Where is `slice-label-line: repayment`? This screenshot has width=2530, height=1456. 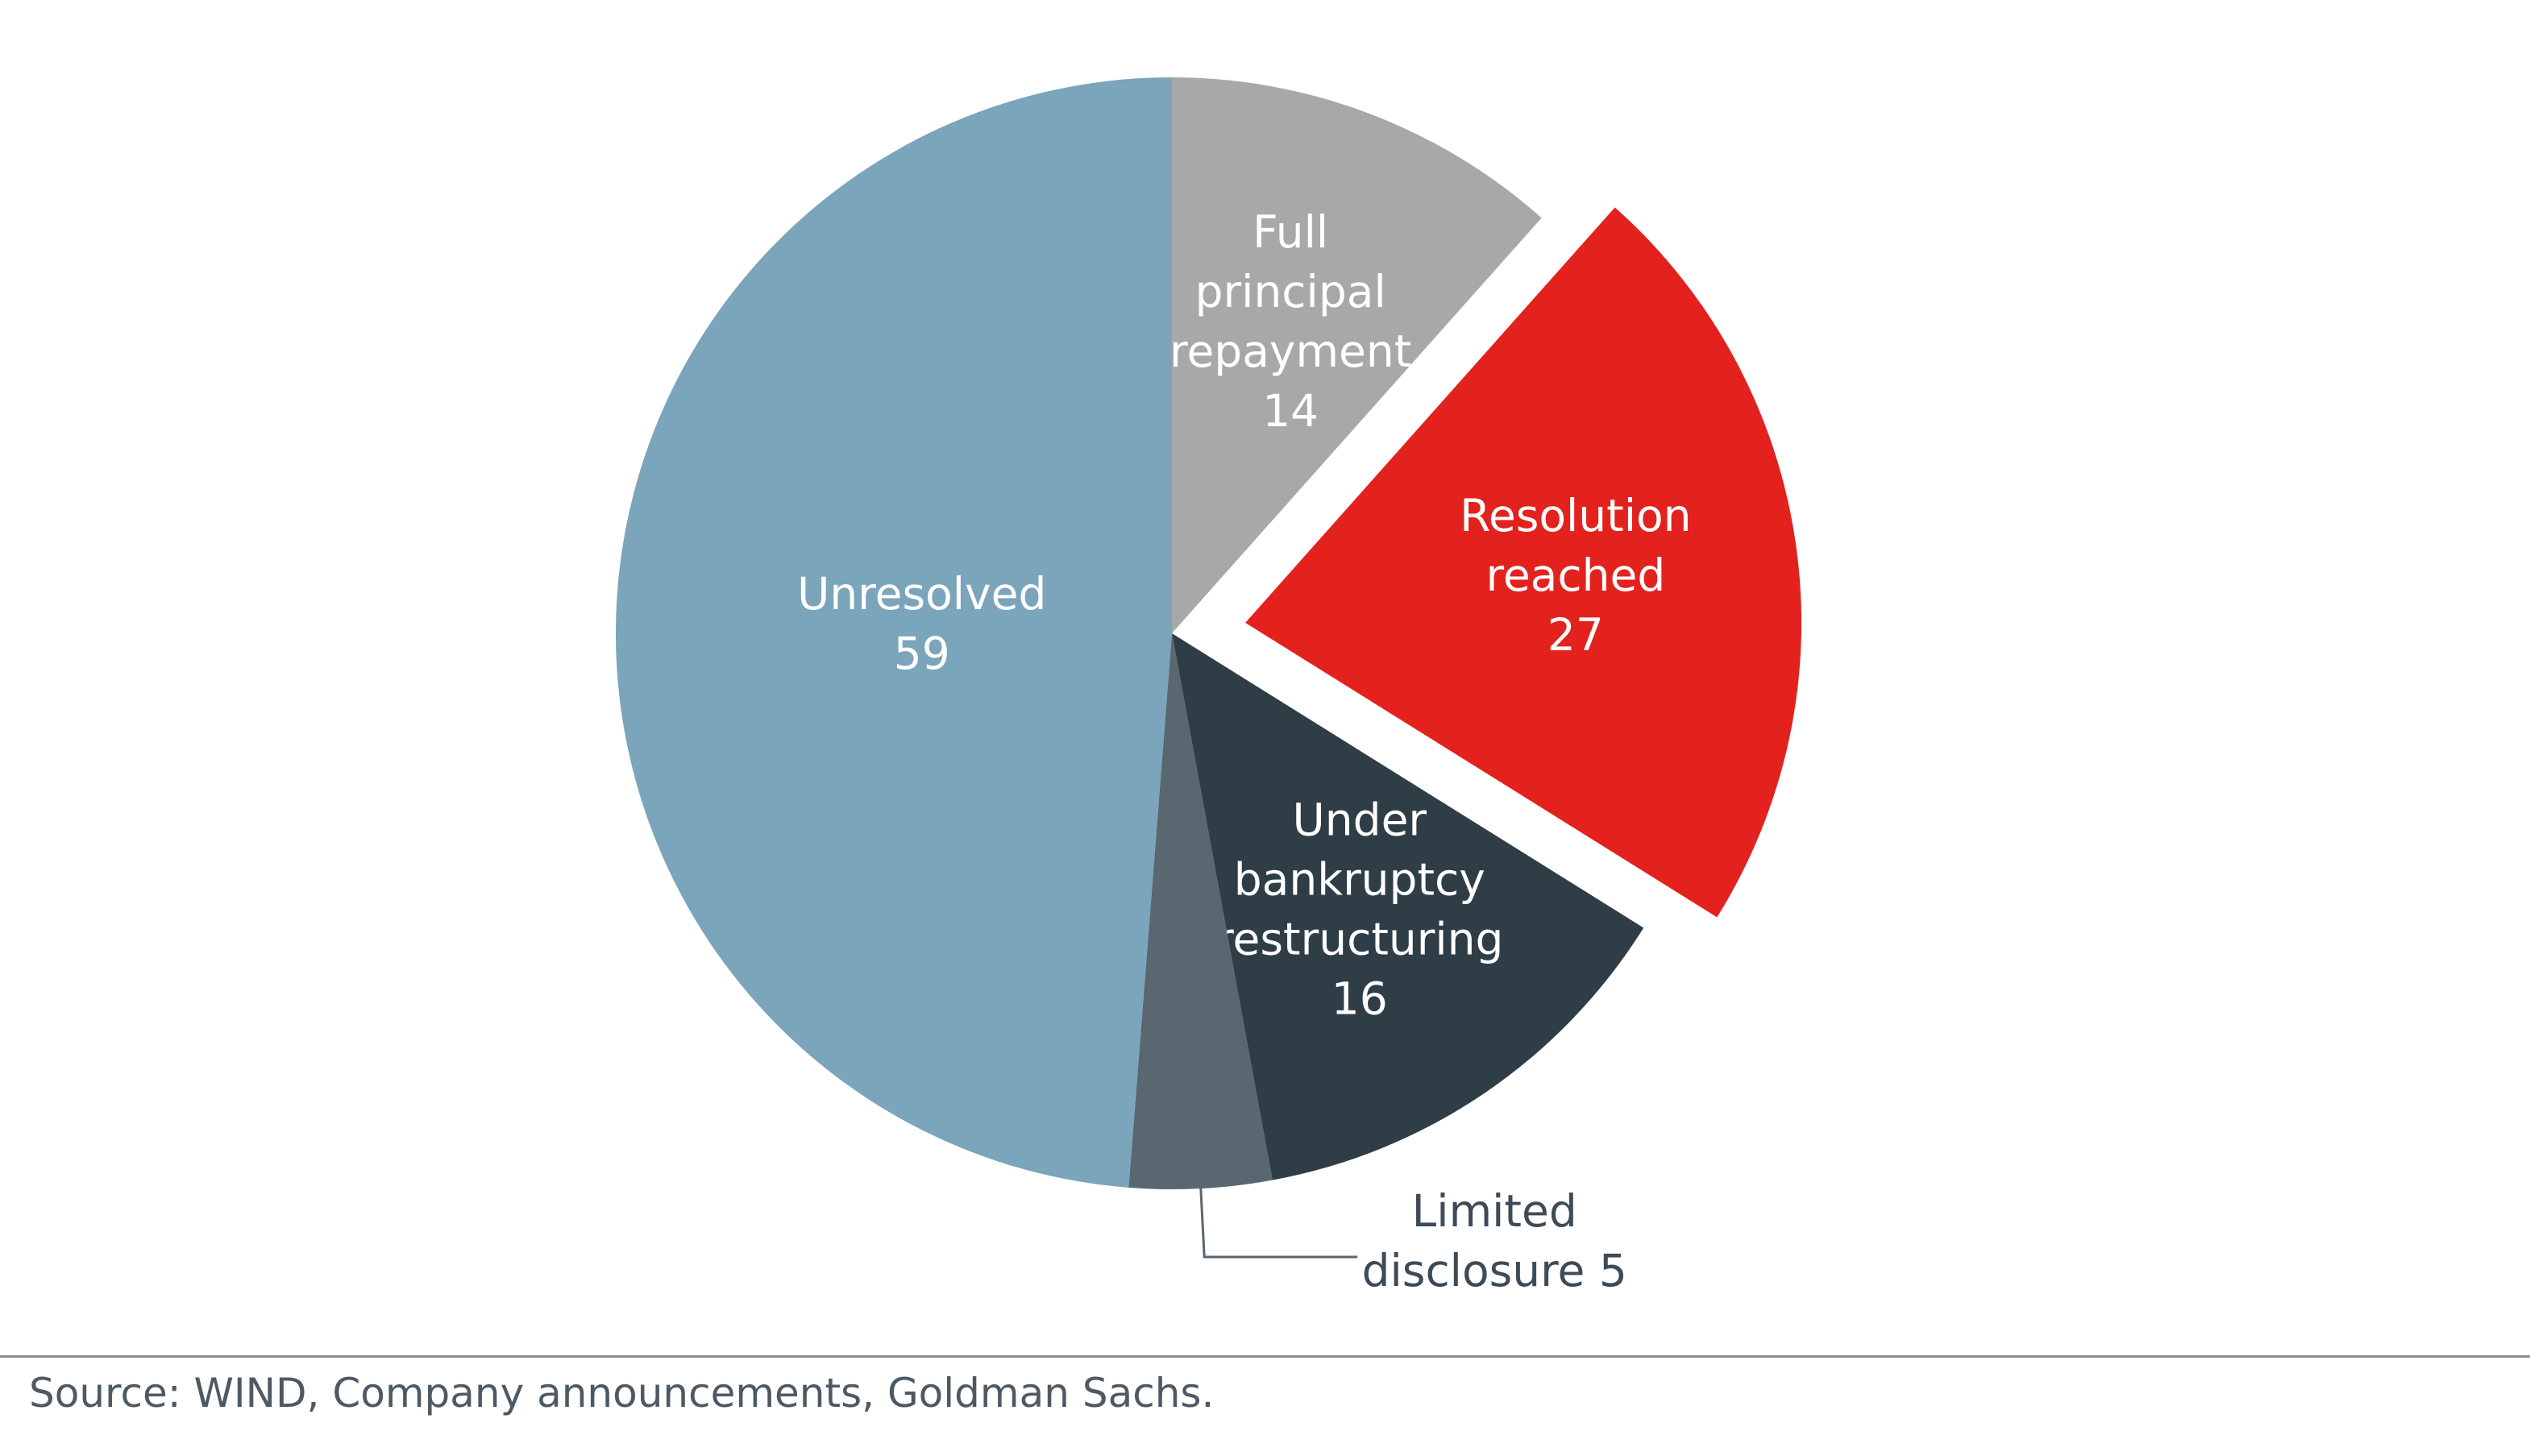 slice-label-line: repayment is located at coordinates (1290, 351).